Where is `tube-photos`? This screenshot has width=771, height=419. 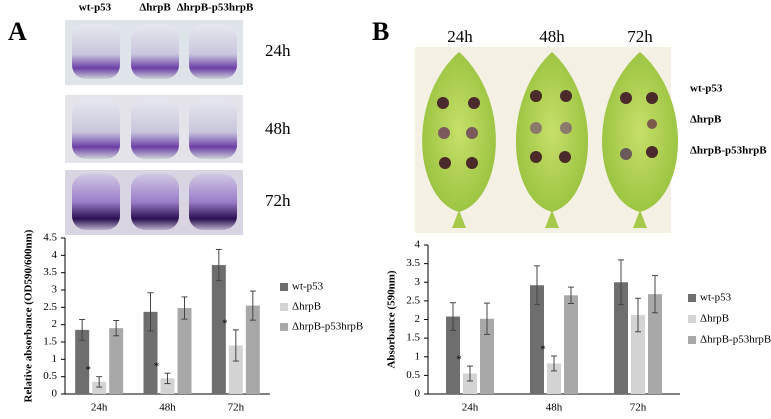
tube-photos is located at coordinates (154, 127).